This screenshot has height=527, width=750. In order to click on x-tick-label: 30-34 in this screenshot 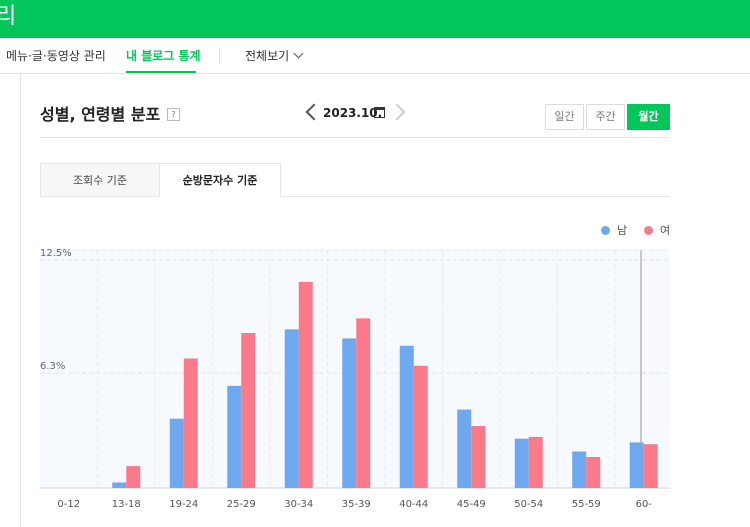, I will do `click(298, 504)`.